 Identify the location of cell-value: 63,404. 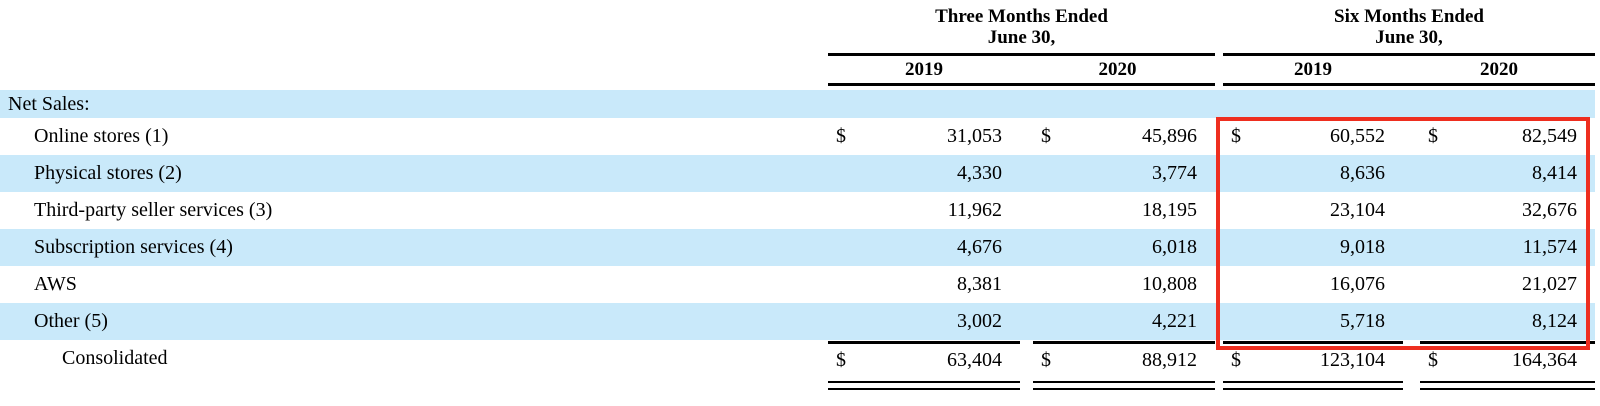
(974, 359).